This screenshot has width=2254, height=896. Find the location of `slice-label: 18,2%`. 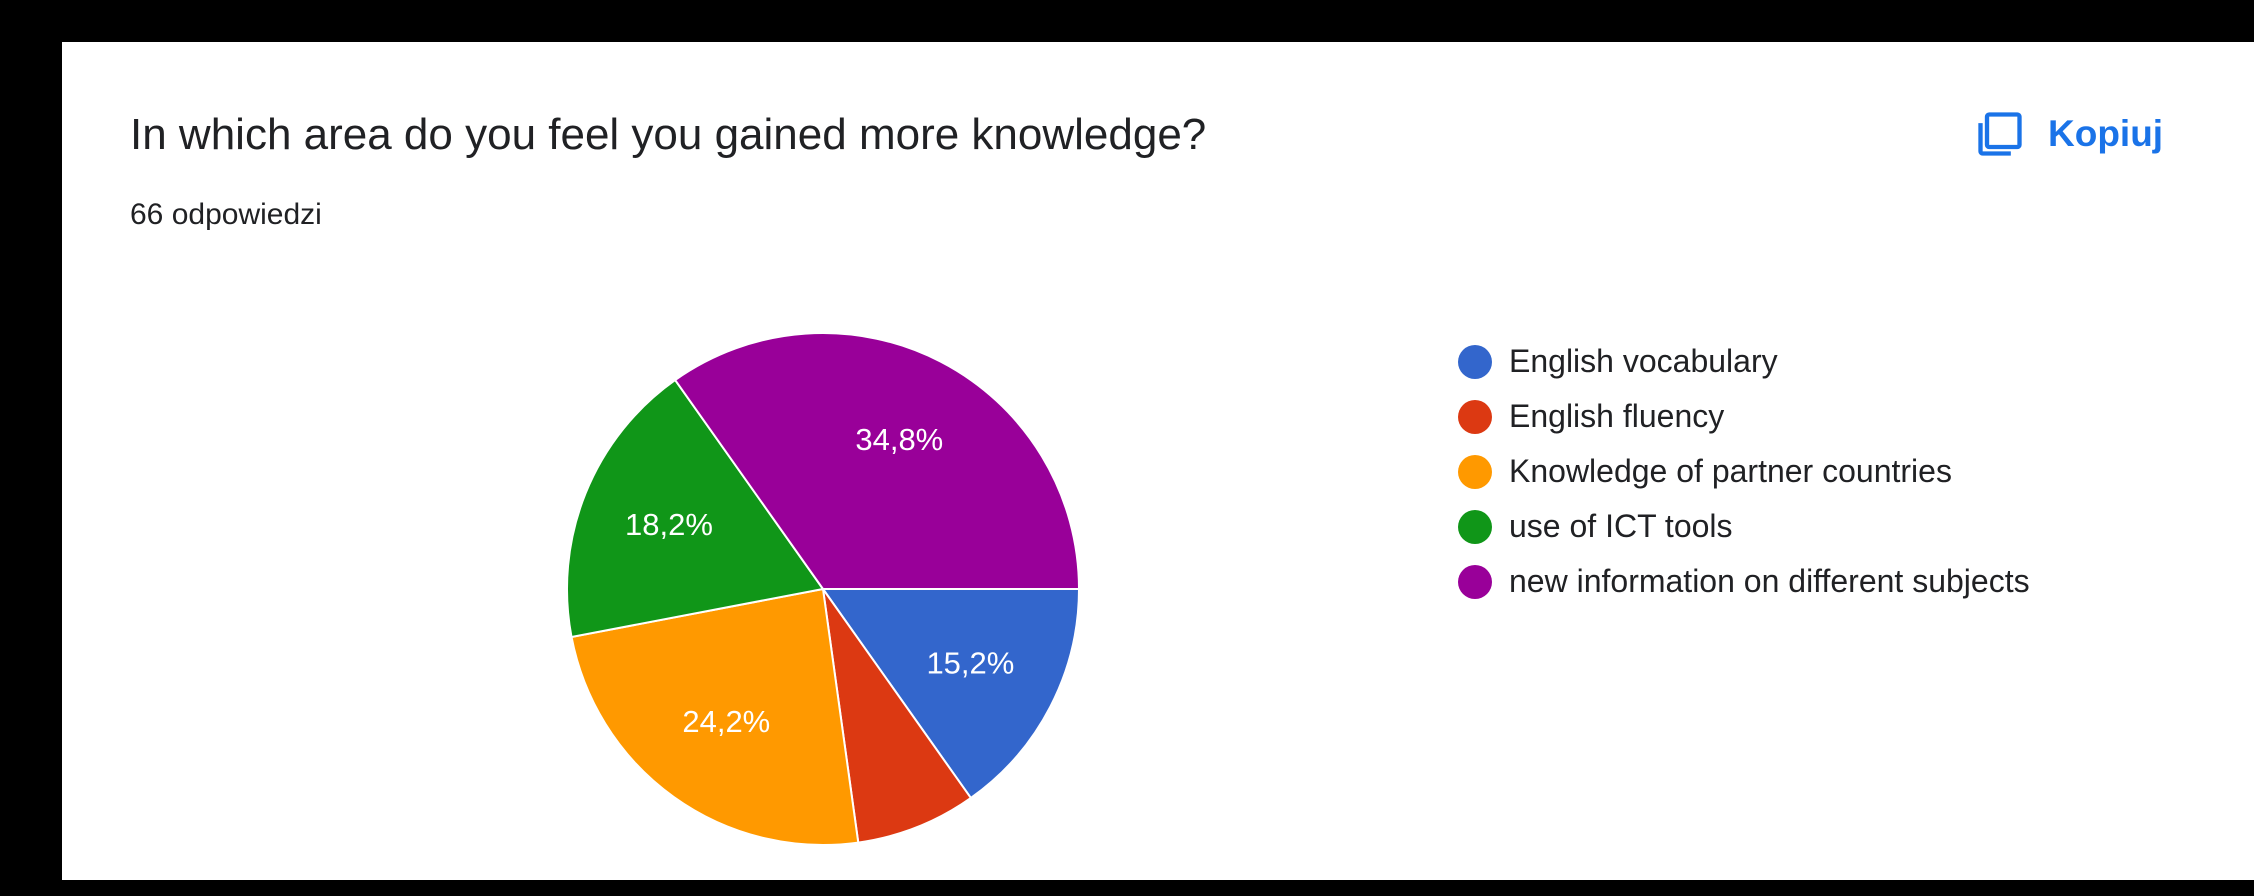

slice-label: 18,2% is located at coordinates (669, 524).